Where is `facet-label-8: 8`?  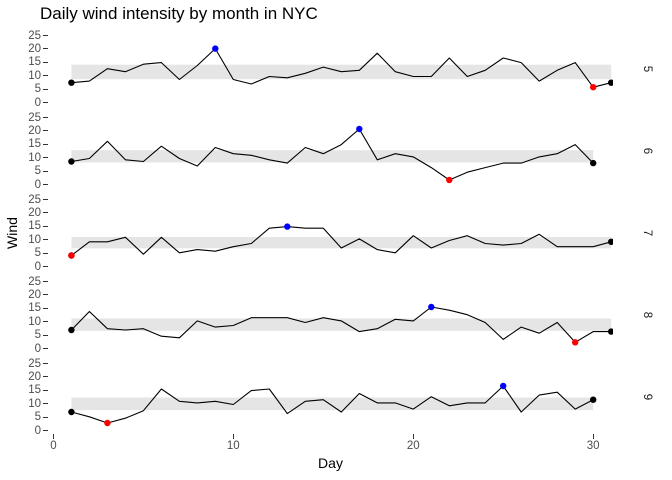 facet-label-8: 8 is located at coordinates (647, 315).